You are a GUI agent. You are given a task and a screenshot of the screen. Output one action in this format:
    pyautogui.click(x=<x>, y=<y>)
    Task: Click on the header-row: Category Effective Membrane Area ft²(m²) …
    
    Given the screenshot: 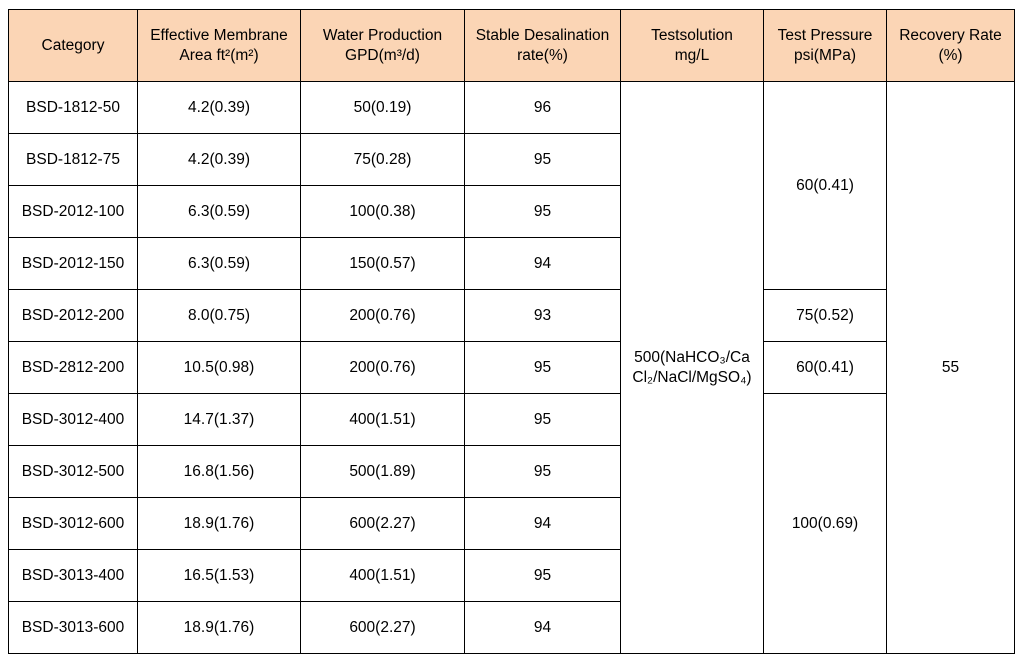 What is the action you would take?
    pyautogui.click(x=511, y=45)
    